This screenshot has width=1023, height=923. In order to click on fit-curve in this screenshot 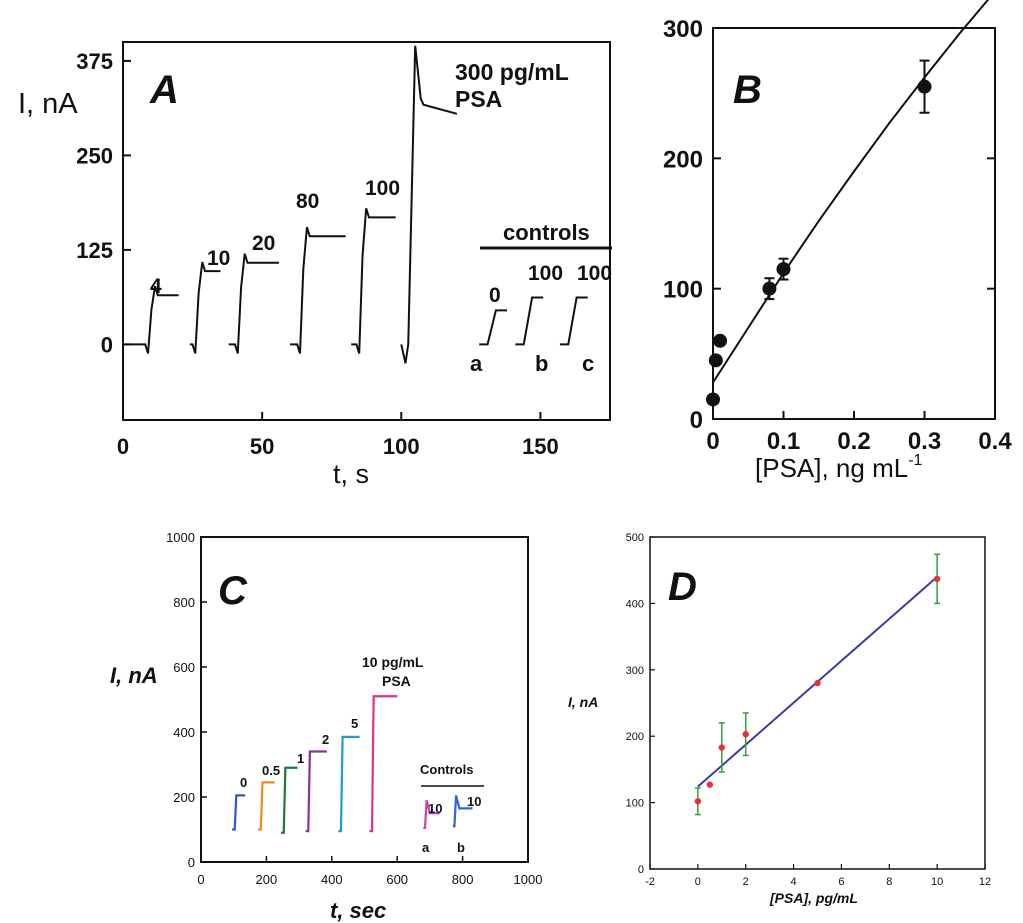, I will do `click(851, 192)`.